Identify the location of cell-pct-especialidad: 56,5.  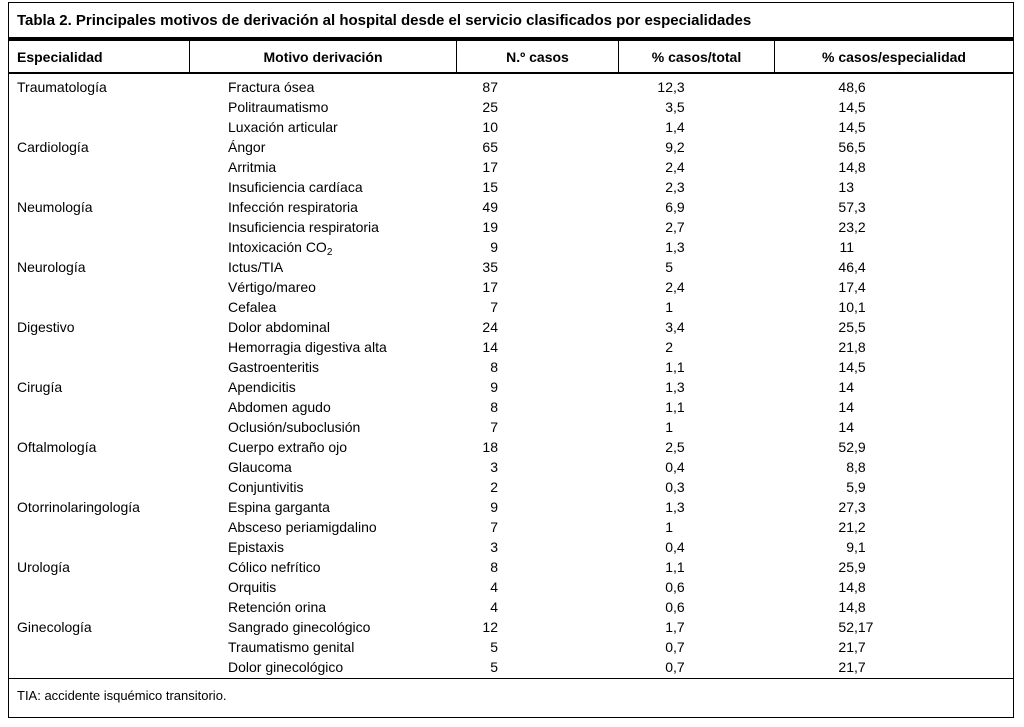
(852, 147).